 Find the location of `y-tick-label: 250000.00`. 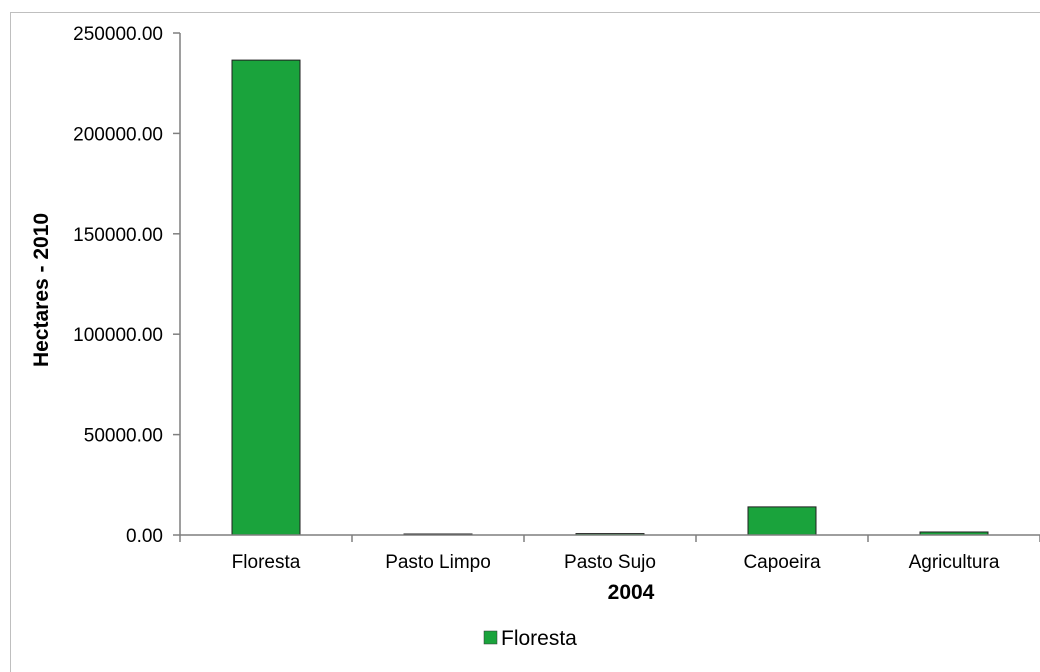

y-tick-label: 250000.00 is located at coordinates (118, 34).